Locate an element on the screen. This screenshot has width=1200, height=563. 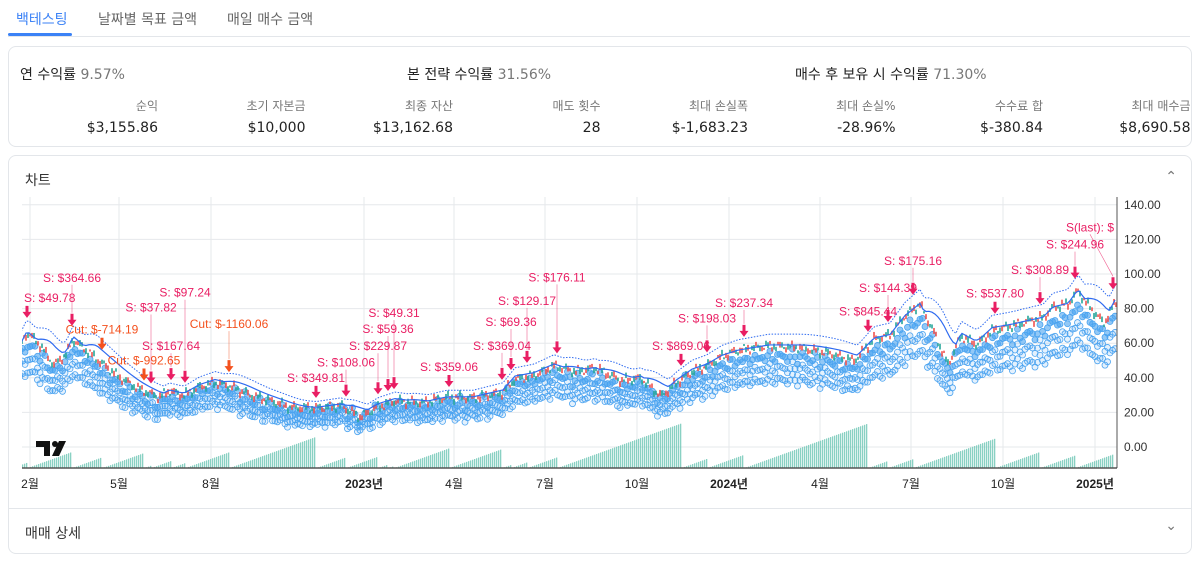
tab-backtesting: 백테스팅 is located at coordinates (42, 20).